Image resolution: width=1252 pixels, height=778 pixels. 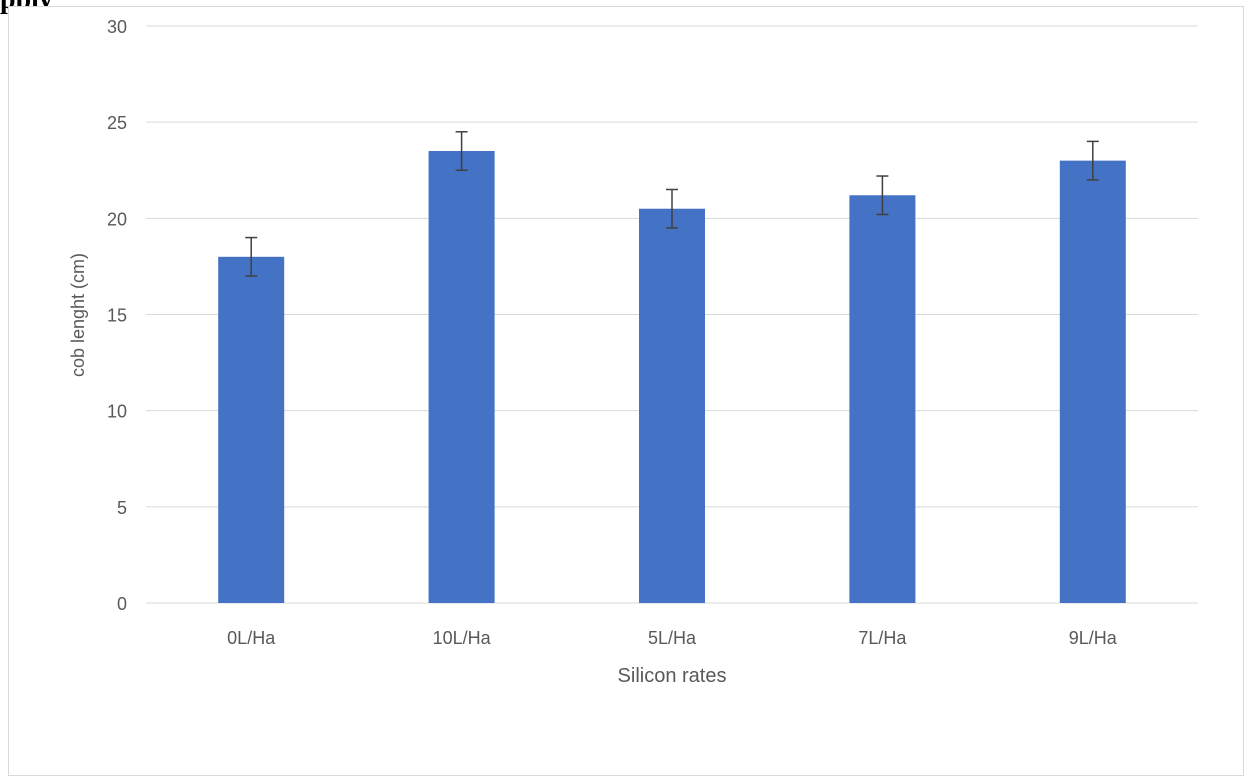 What do you see at coordinates (882, 638) in the screenshot?
I see `x-tick-label: 7L/Ha` at bounding box center [882, 638].